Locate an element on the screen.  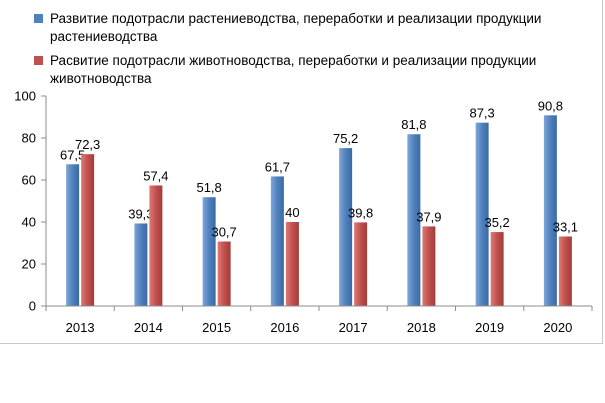
data-label: 87,3 is located at coordinates (481, 113).